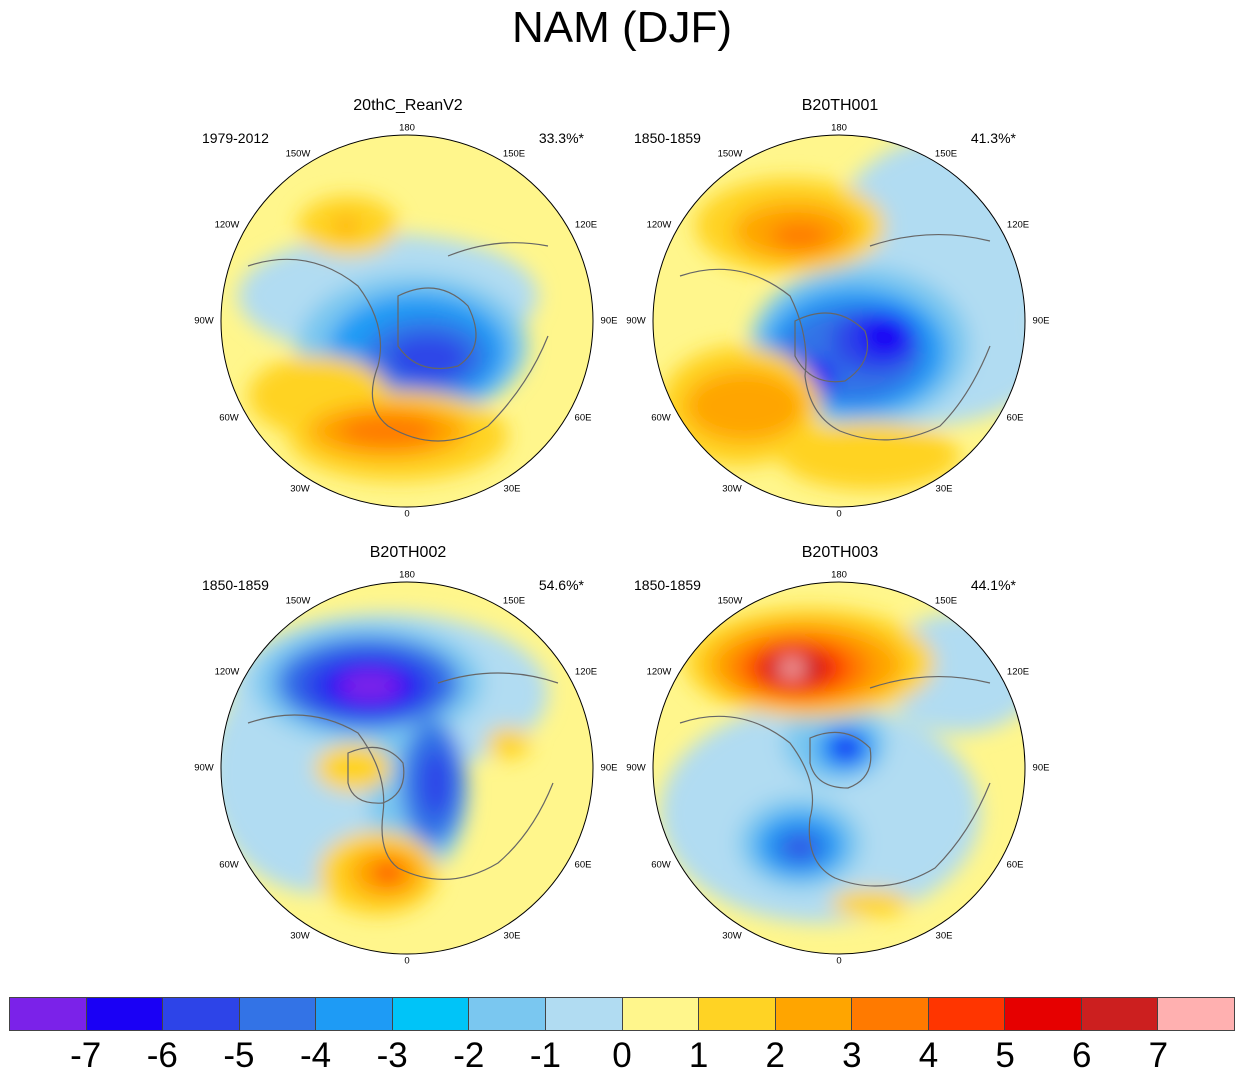 This screenshot has height=1078, width=1244. I want to click on map-panel-run003: B20TH003 1850-1859 44.1%*, so click(840, 763).